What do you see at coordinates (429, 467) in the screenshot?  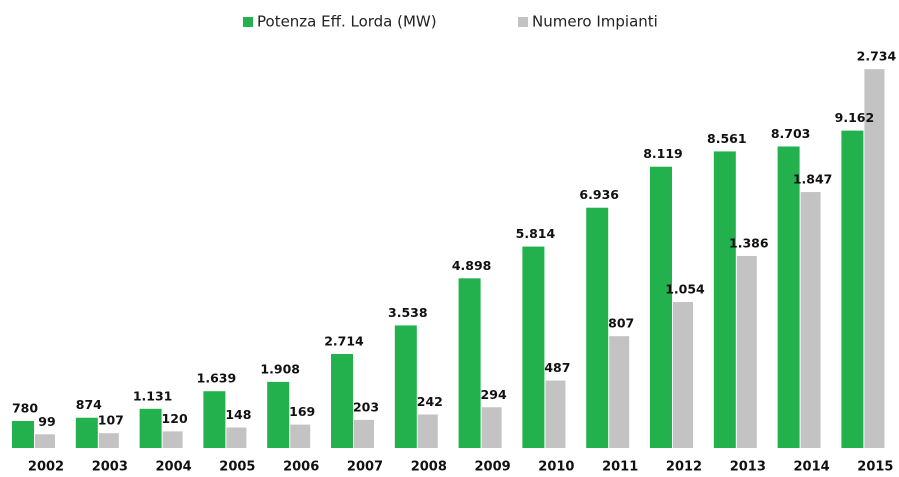 I see `x-tick-label: 2008` at bounding box center [429, 467].